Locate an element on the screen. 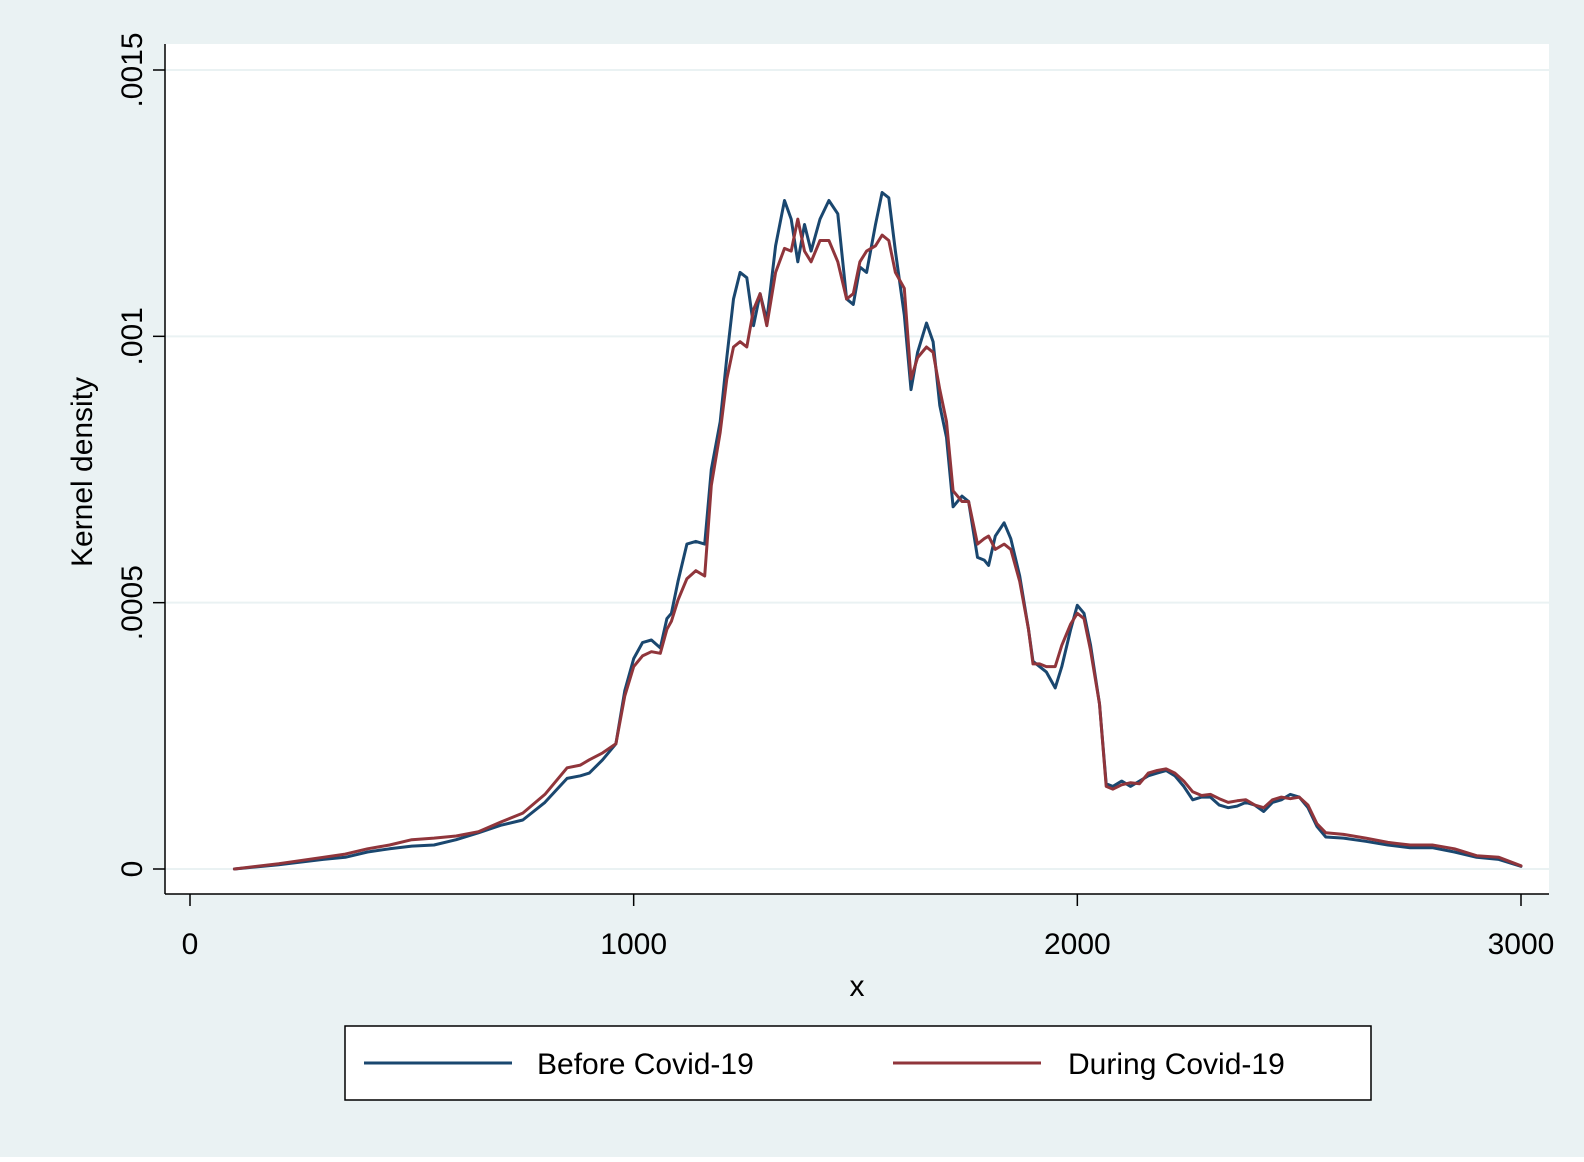 This screenshot has width=1584, height=1162. x-tick-label: 2000 is located at coordinates (1077, 944).